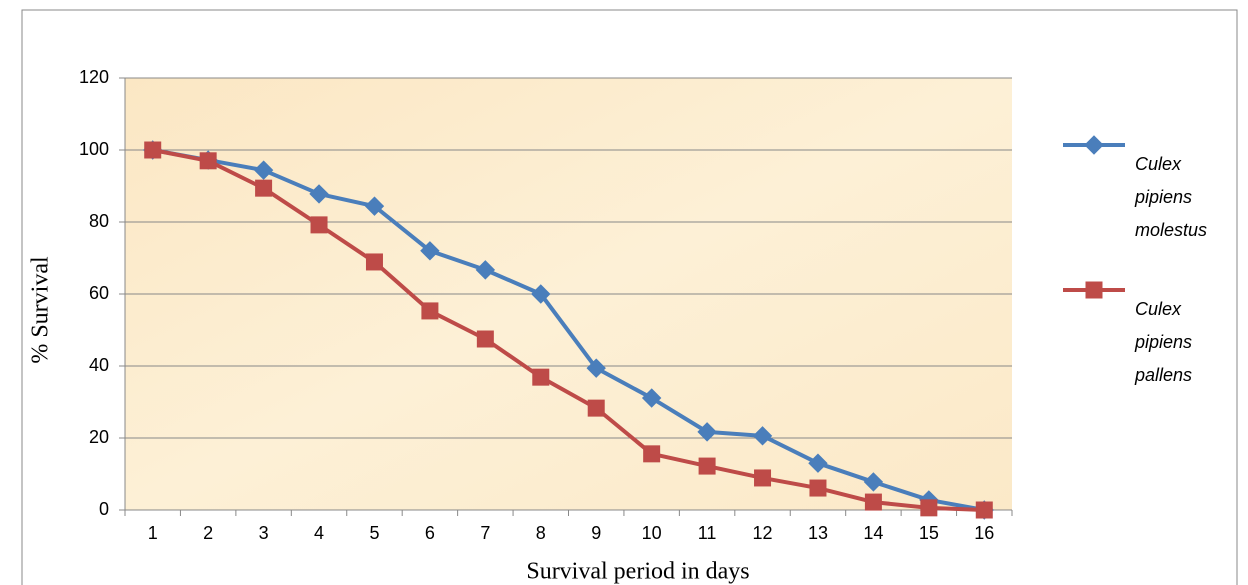 The height and width of the screenshot is (585, 1248). Describe the element at coordinates (652, 533) in the screenshot. I see `x-tick-label: 10` at that location.